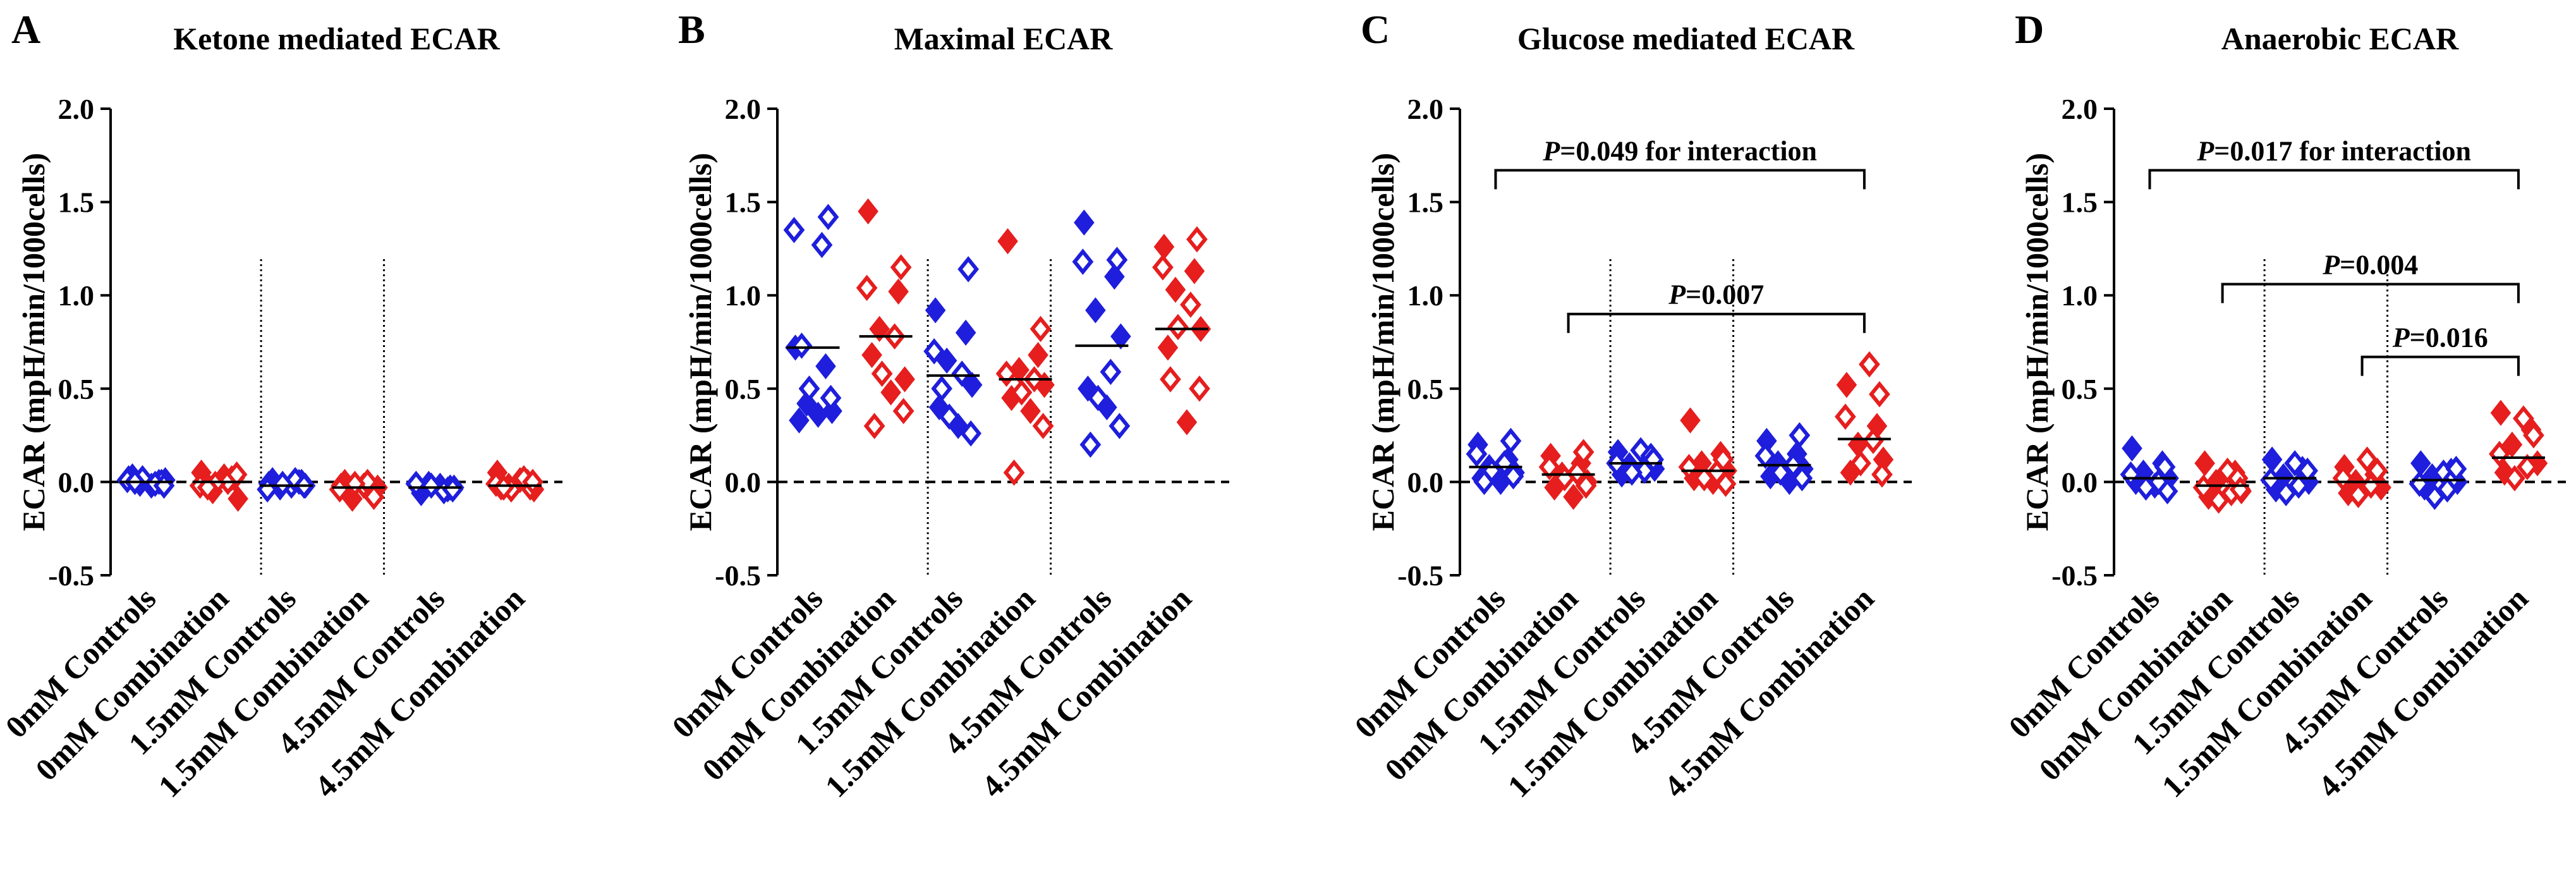 This screenshot has height=873, width=2576. I want to click on significance-label: P=0.007, so click(1716, 294).